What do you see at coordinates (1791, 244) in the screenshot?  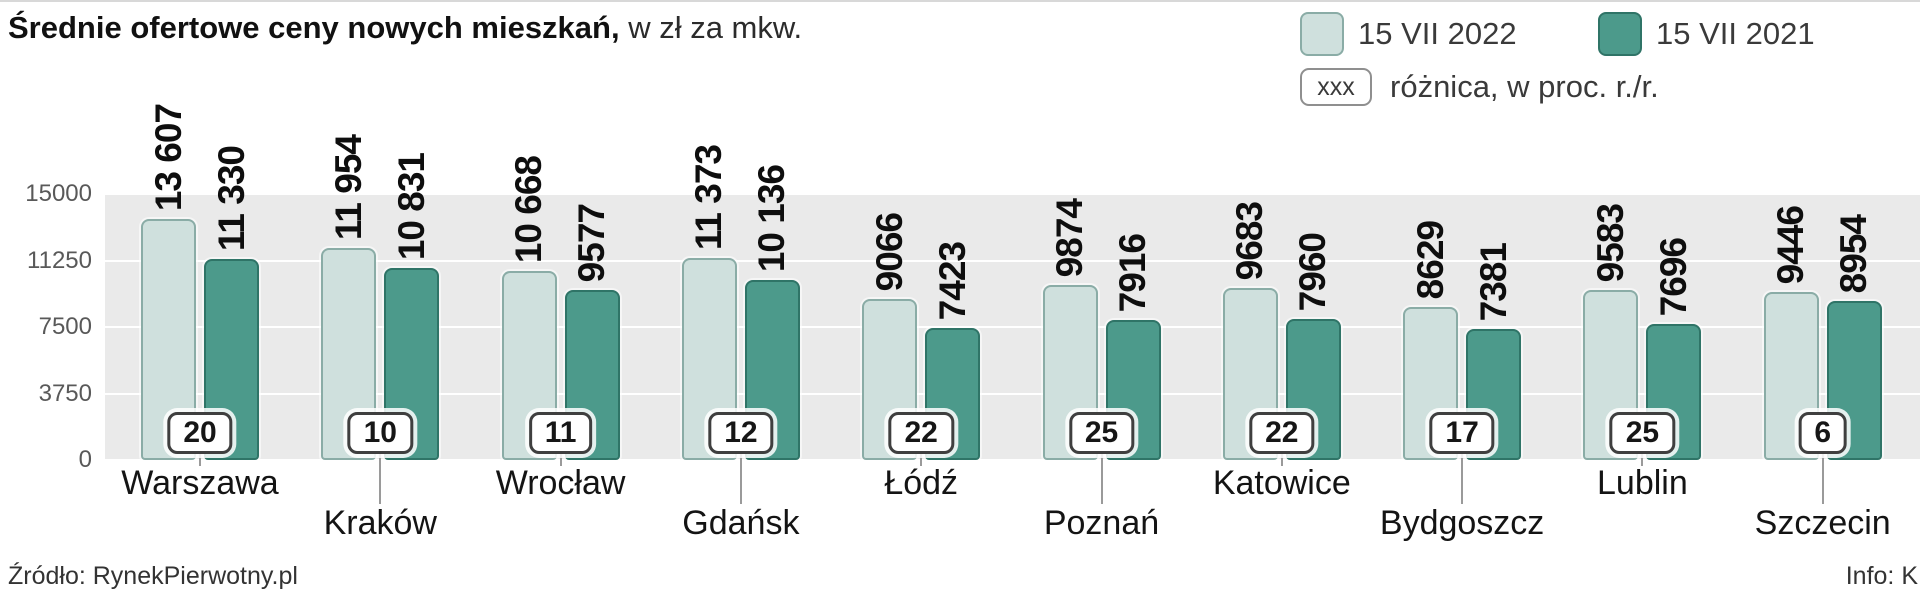 I see `bar-value-label: 9446` at bounding box center [1791, 244].